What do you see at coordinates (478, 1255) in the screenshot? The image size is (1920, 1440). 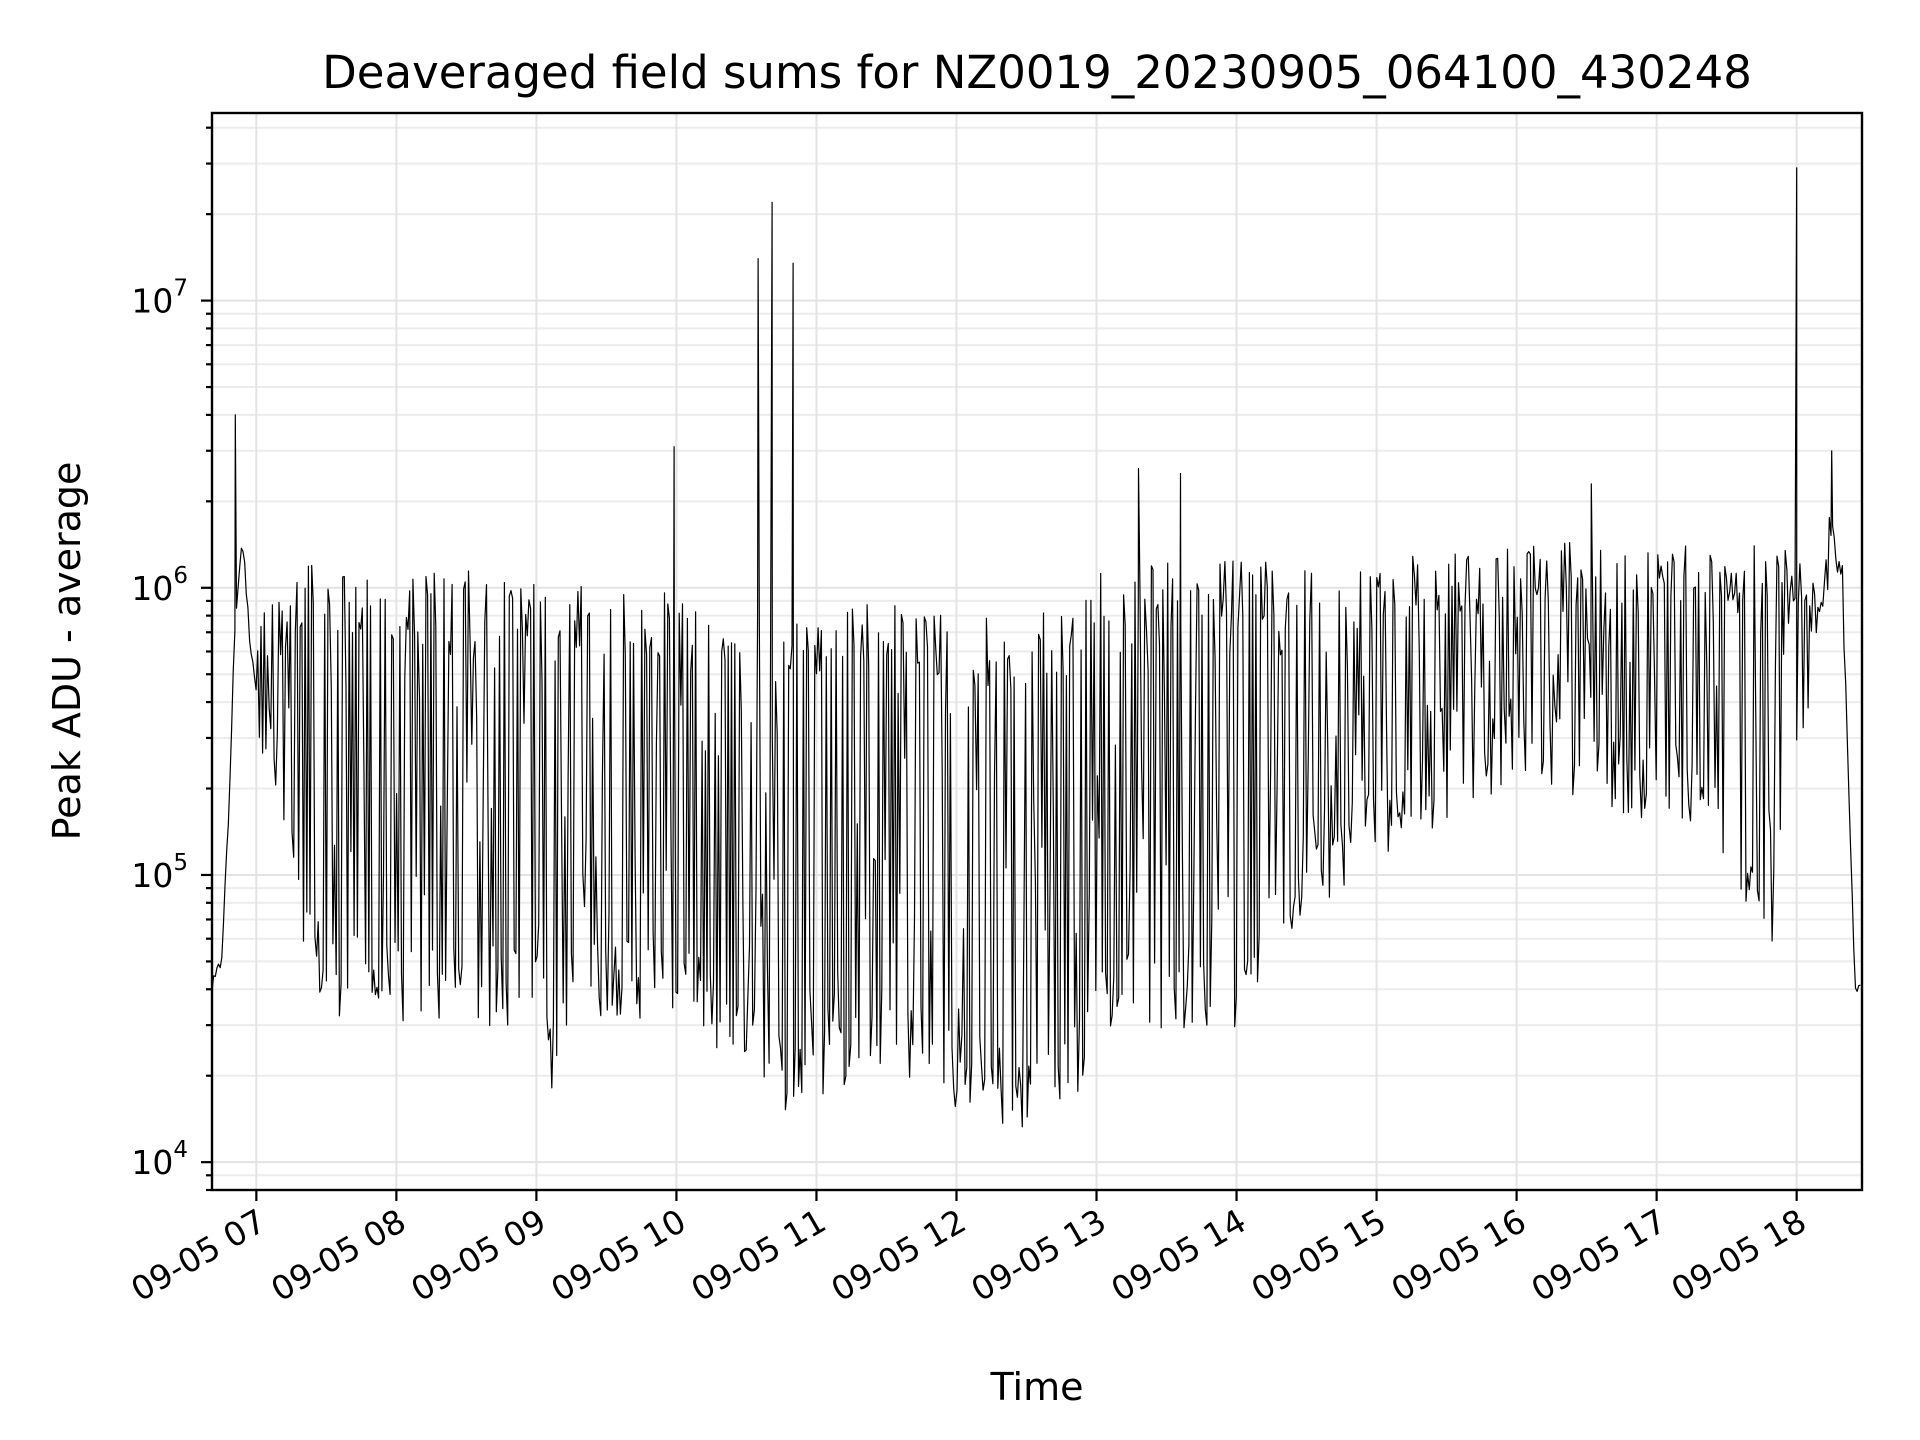 I see `x-tick-label: 09-05 09` at bounding box center [478, 1255].